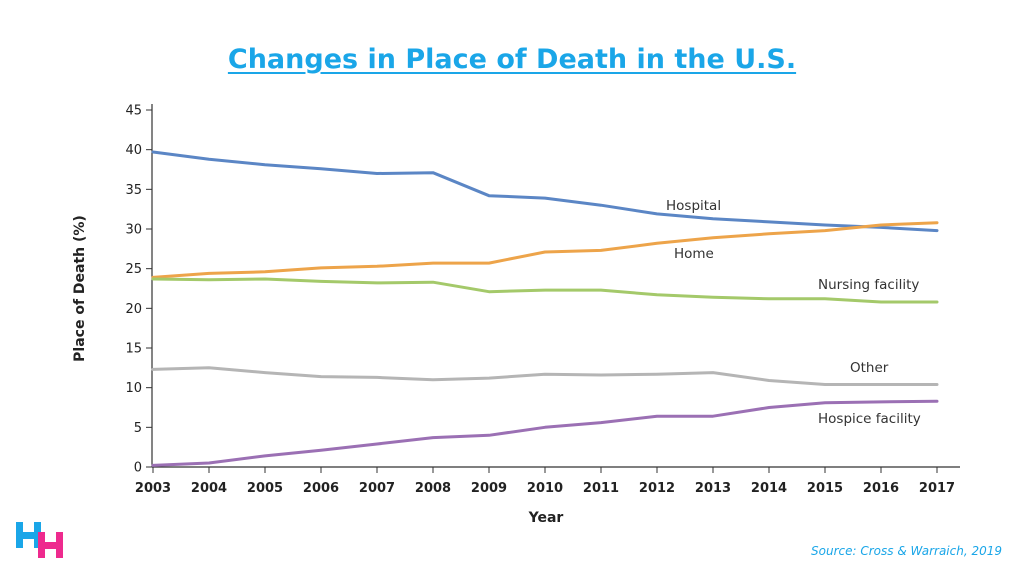 The height and width of the screenshot is (576, 1024). I want to click on series-label-hospice-facility: Hospice facility, so click(869, 419).